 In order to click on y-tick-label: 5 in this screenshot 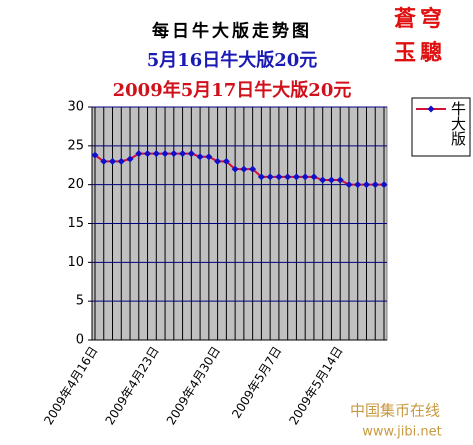, I will do `click(80, 301)`.